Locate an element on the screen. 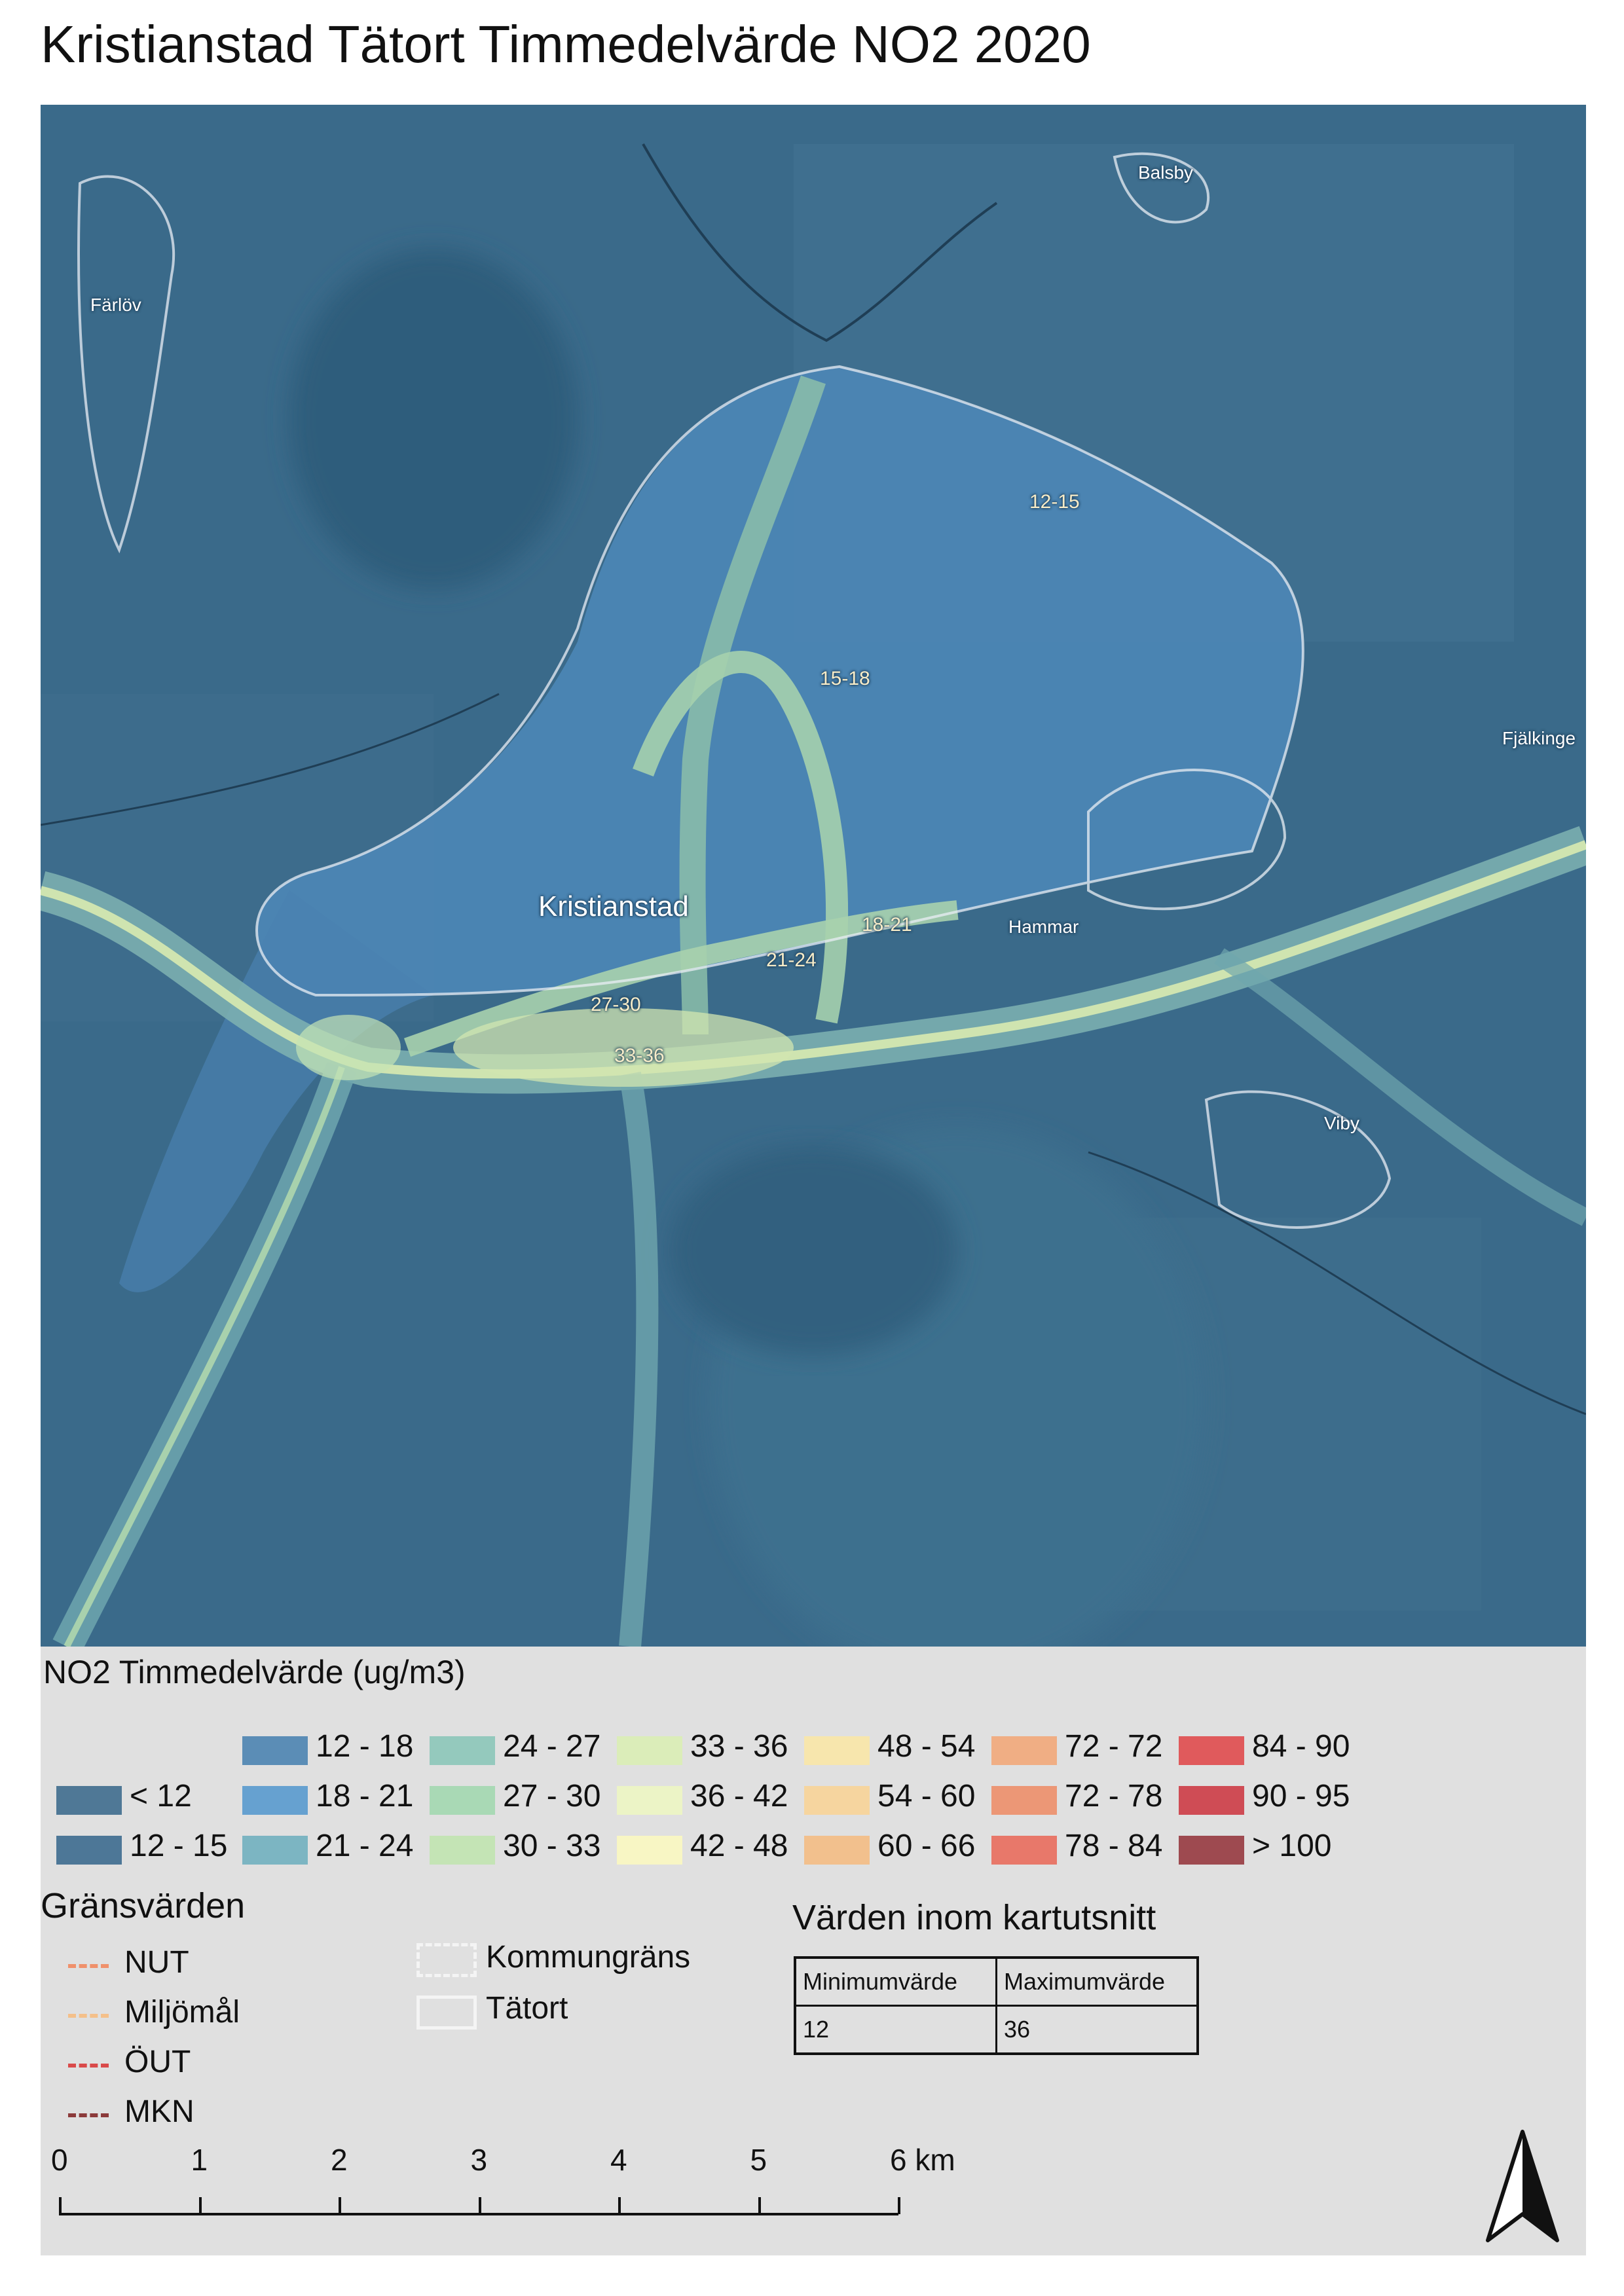 The image size is (1624, 2296). legend-label: 78 - 84 is located at coordinates (1114, 1846).